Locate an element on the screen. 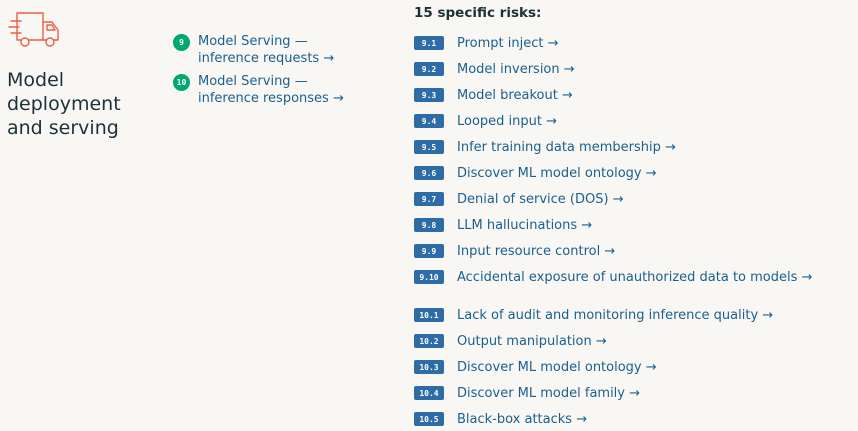  risk-label: Model breakout → is located at coordinates (515, 95).